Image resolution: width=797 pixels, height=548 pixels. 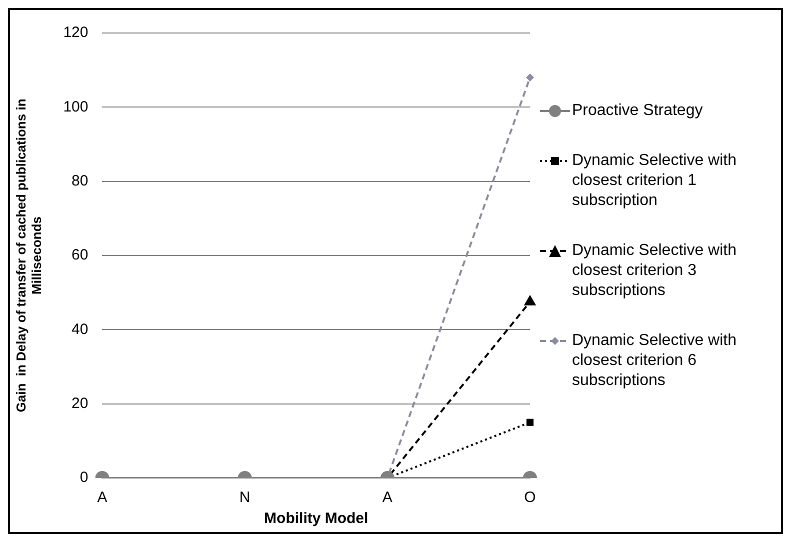 I want to click on legend-label: Dynamic Selective with closest criterion 3 subscriptions, so click(x=655, y=271).